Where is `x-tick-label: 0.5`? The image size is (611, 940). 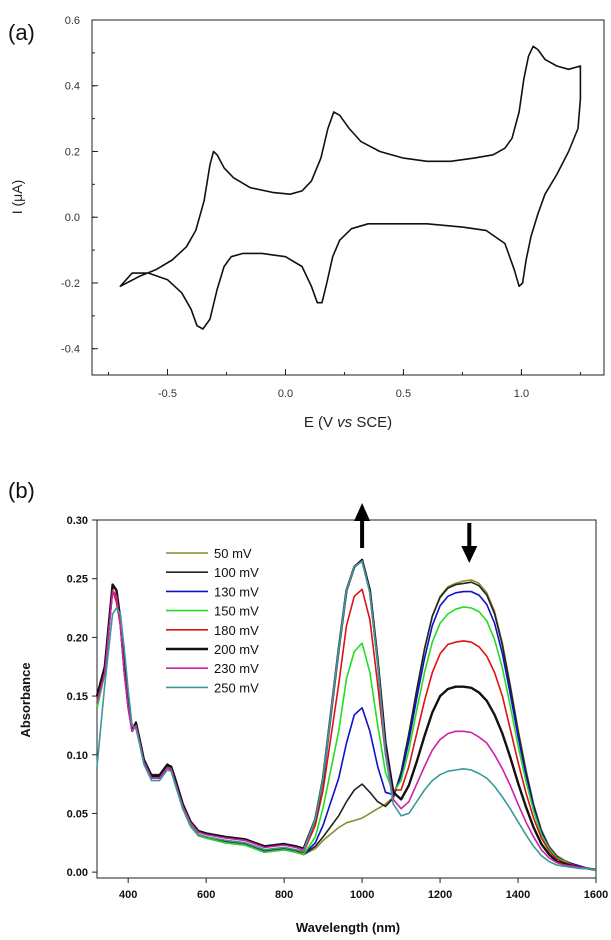 x-tick-label: 0.5 is located at coordinates (403, 394).